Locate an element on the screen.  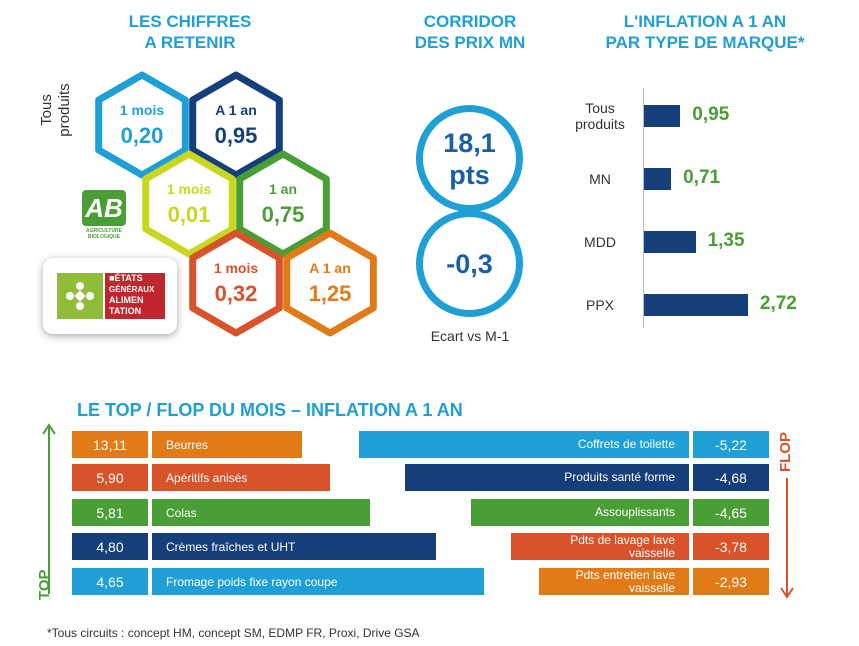
brand-category-label: MN is located at coordinates (600, 179).